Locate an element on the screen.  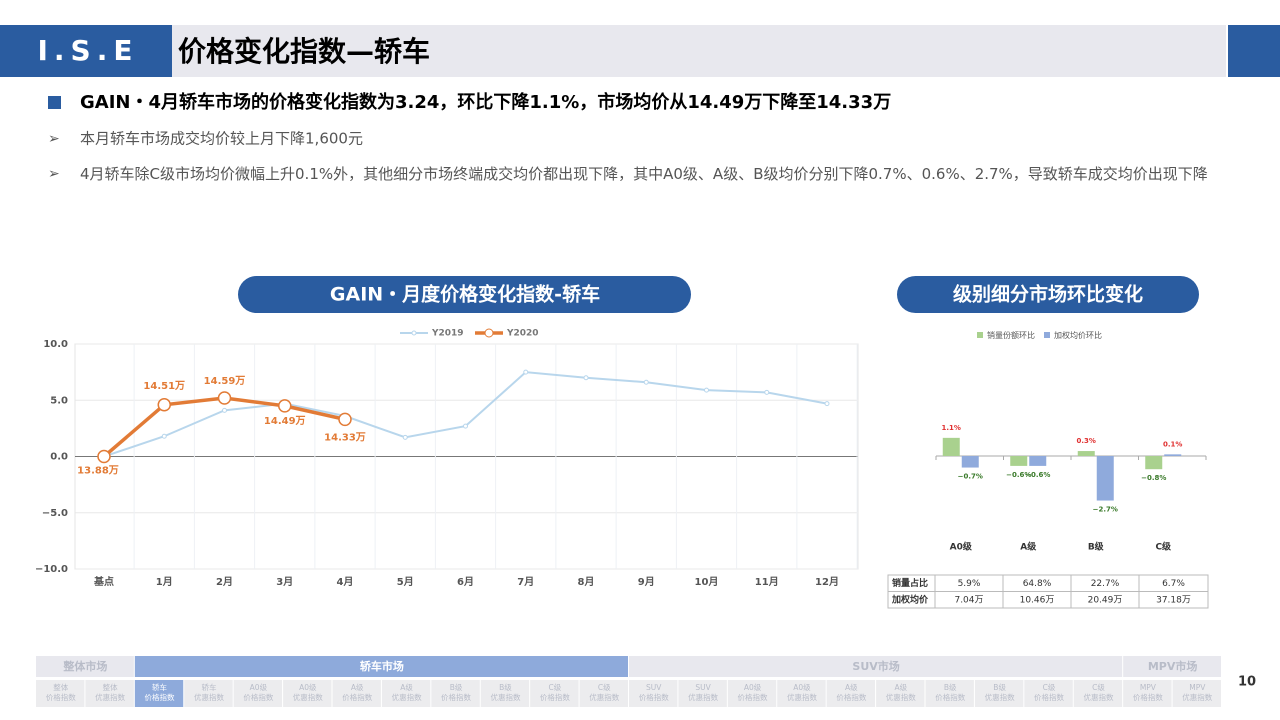
series-line is located at coordinates (224, 427).